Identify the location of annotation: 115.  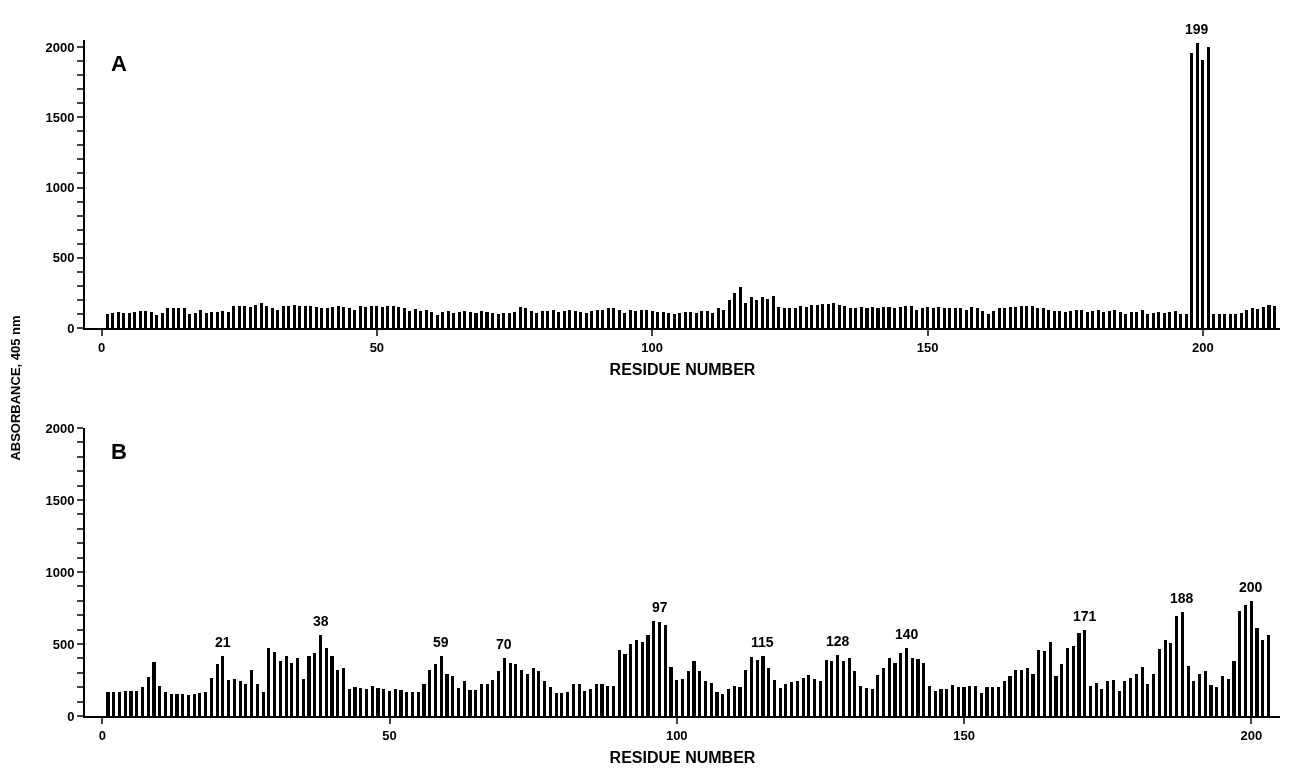
(762, 642).